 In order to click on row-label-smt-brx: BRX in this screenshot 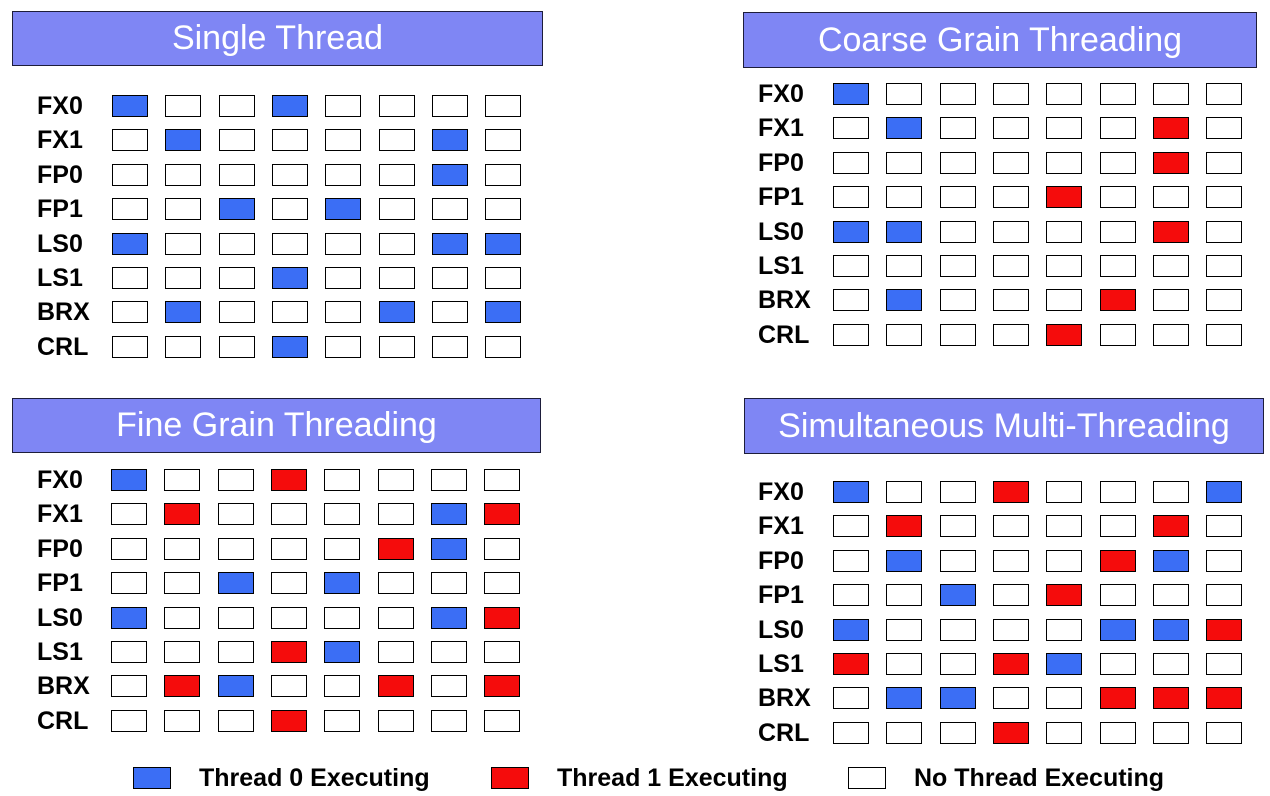, I will do `click(784, 698)`.